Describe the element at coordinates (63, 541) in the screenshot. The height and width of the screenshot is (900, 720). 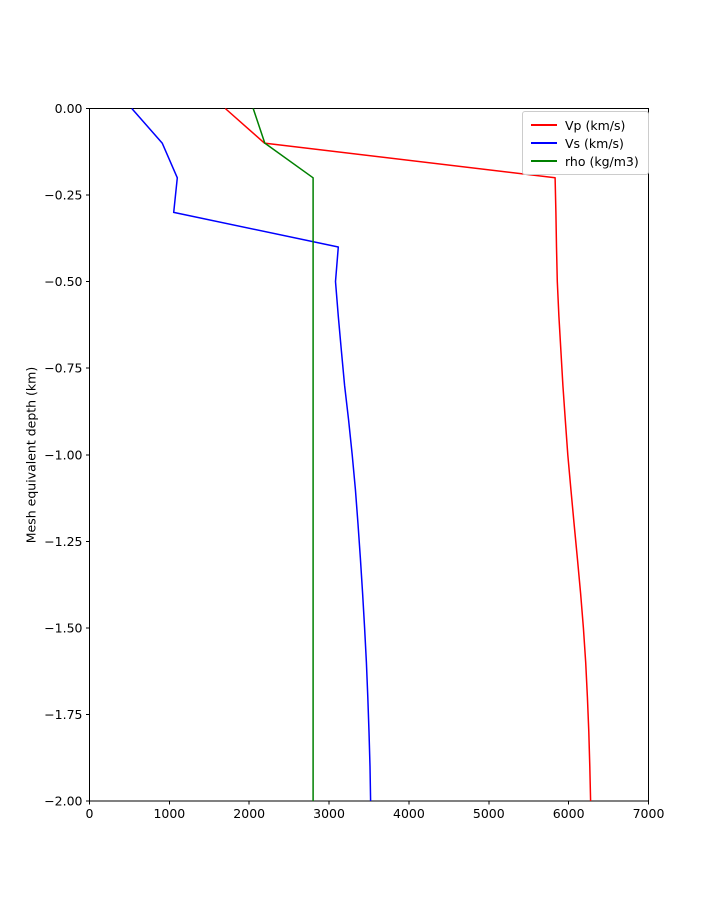
I see `y-tick-label: −1.25` at that location.